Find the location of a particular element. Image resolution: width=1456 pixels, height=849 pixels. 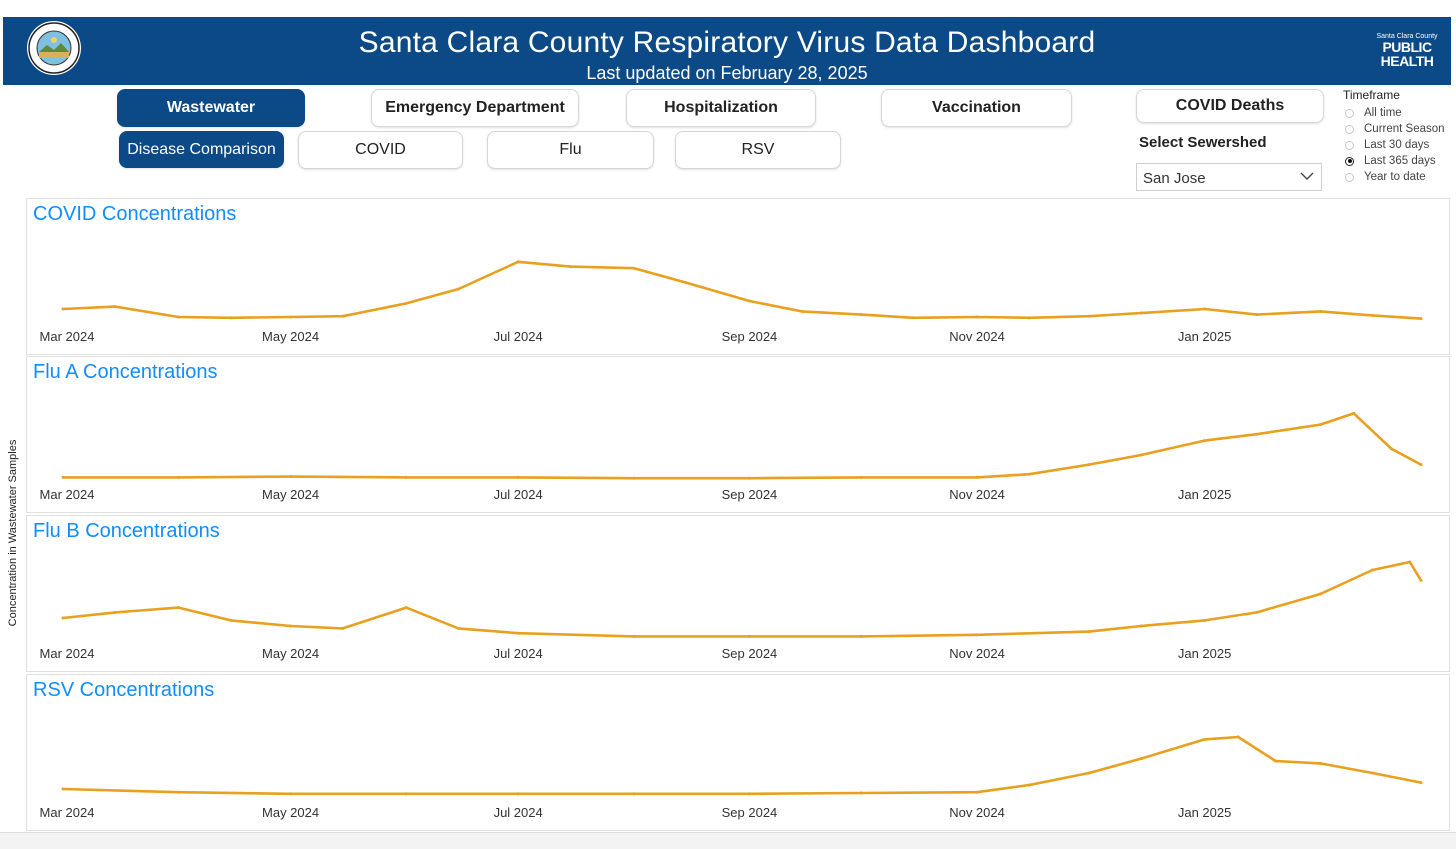

timeframe-option-current-season: Current Season is located at coordinates (1395, 129).